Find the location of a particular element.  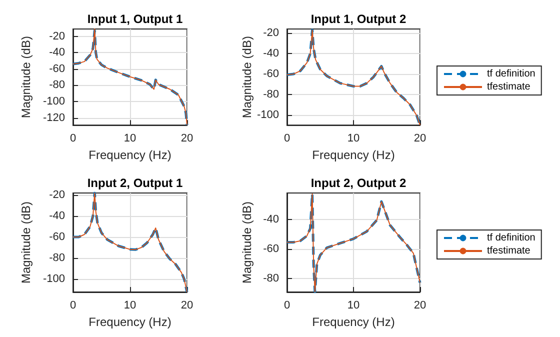

chart-title: Input 1, Output 1 is located at coordinates (135, 19).